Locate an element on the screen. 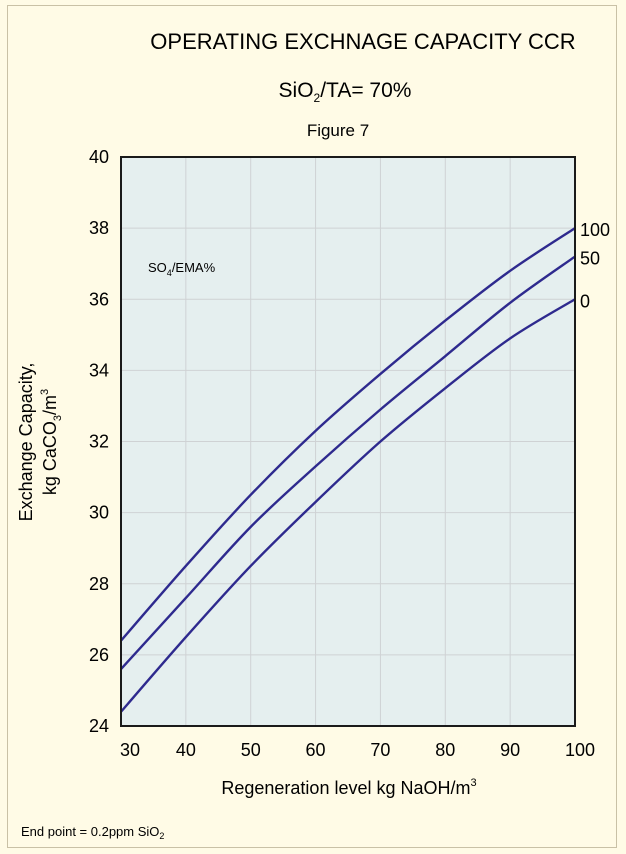  ylabel-subscript: 3 is located at coordinates (58, 418).